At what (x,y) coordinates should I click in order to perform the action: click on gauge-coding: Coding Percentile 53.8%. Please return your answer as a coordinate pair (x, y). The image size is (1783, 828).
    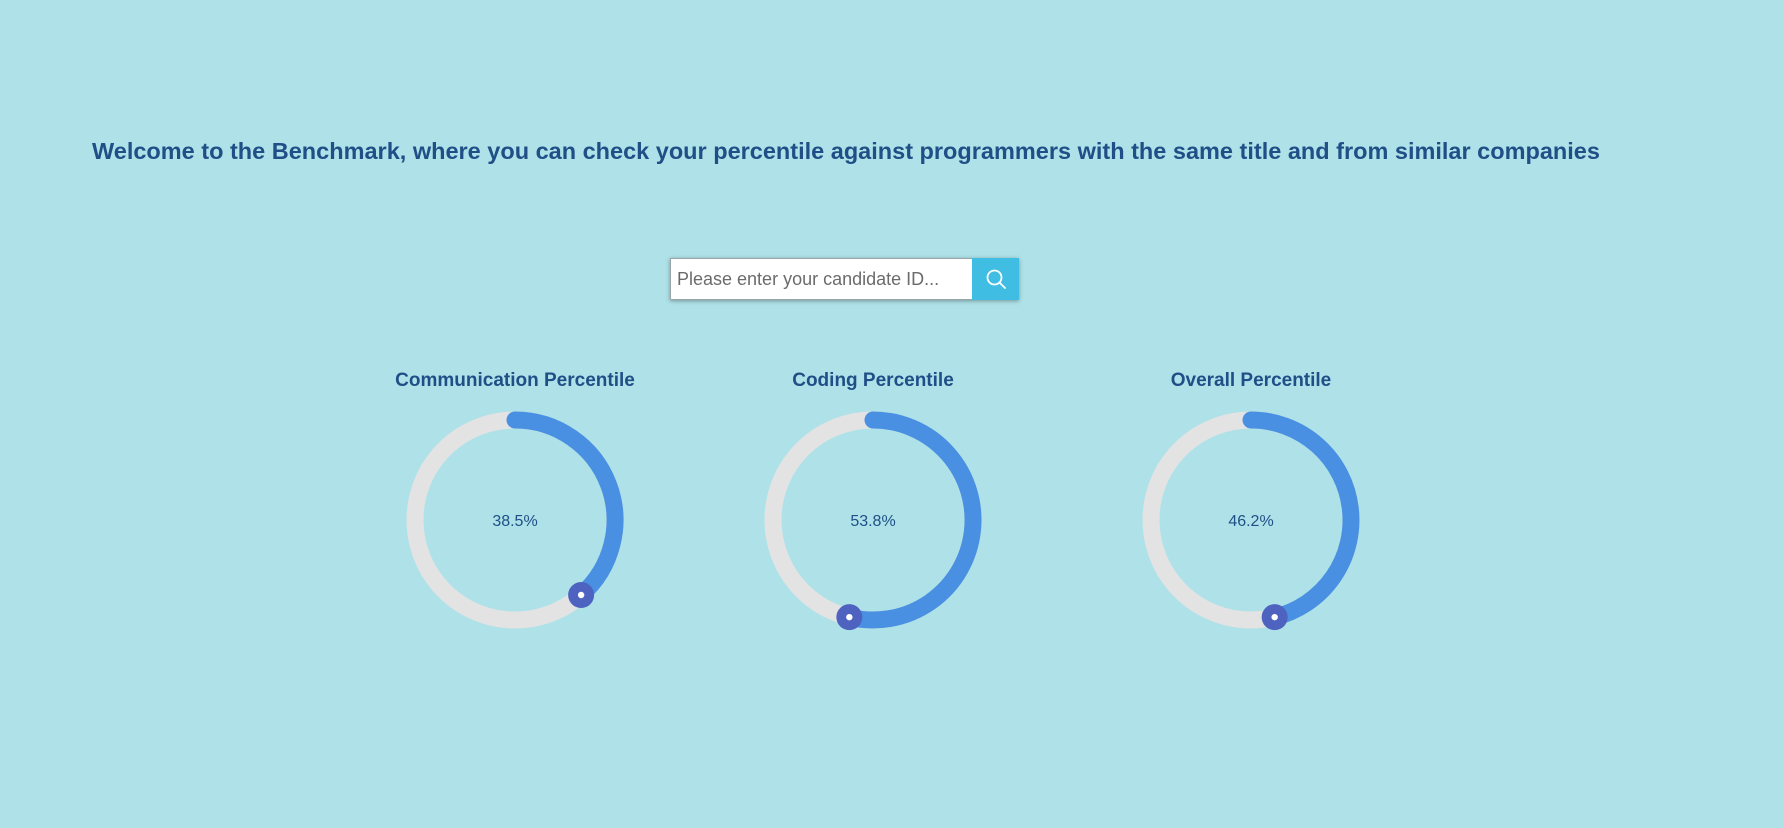
    Looking at the image, I should click on (873, 500).